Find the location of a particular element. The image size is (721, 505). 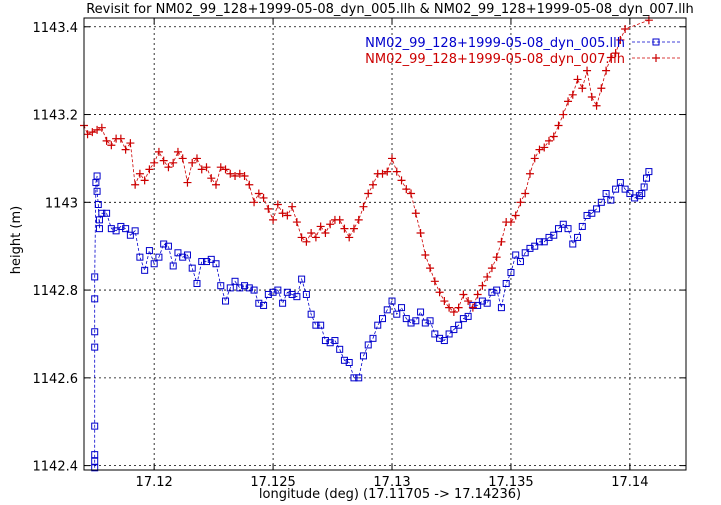

x-axis-label: longitude (deg) (17.11705 -> 17.14236) is located at coordinates (390, 494).